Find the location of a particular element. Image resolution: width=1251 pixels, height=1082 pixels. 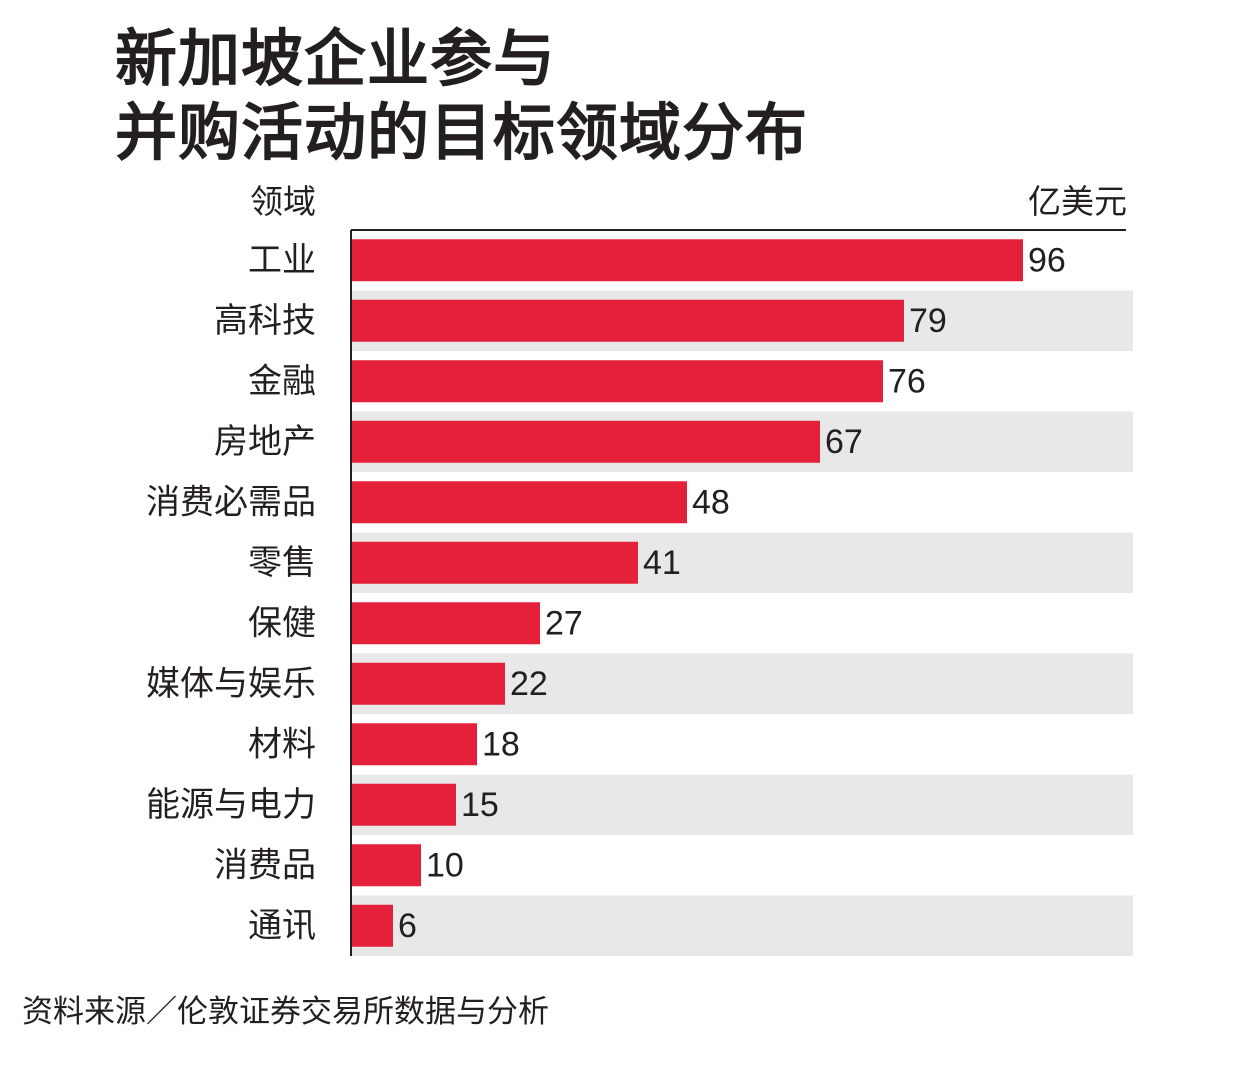

category-label: 工业 is located at coordinates (282, 260).